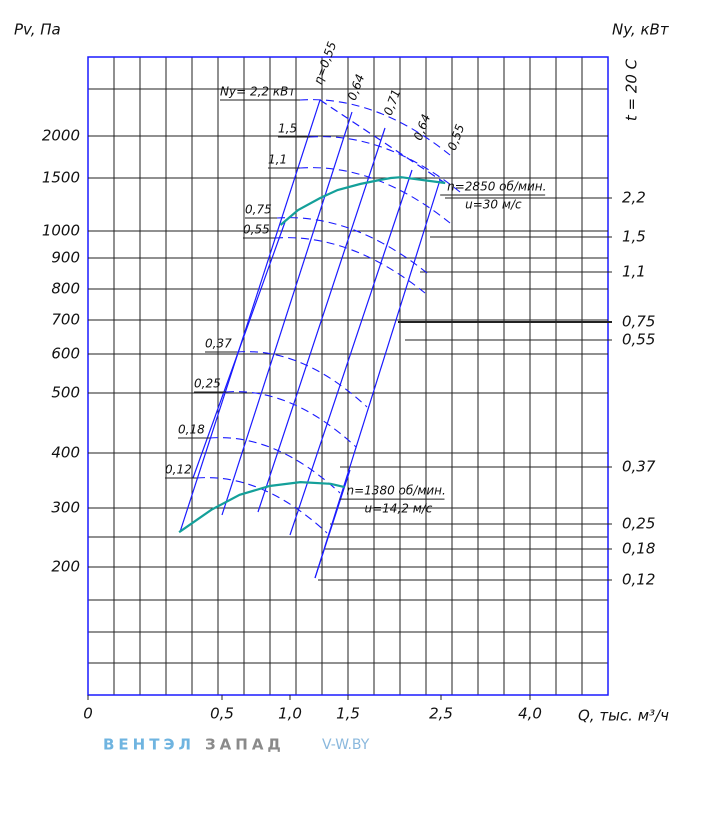 This screenshot has height=816, width=718. I want to click on y2-tick-label: 0,75, so click(638, 322).